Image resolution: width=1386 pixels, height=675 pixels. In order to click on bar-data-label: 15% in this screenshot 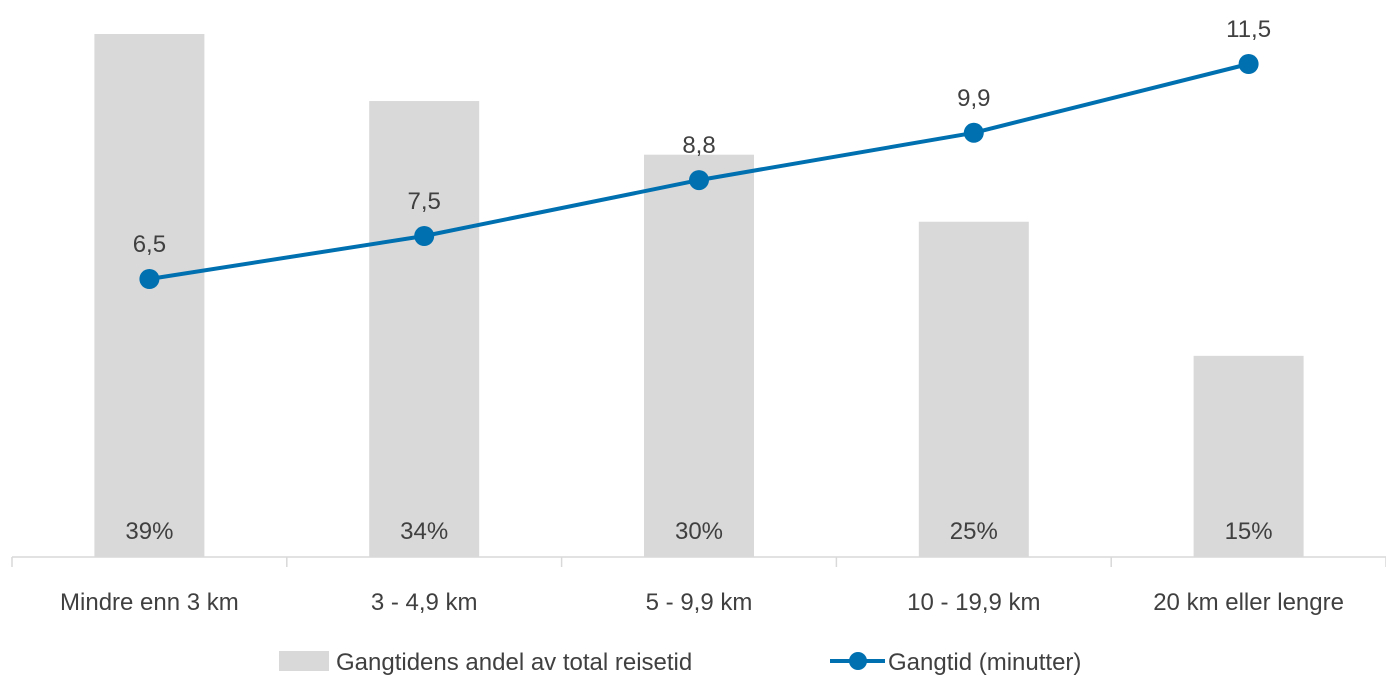, I will do `click(1249, 531)`.